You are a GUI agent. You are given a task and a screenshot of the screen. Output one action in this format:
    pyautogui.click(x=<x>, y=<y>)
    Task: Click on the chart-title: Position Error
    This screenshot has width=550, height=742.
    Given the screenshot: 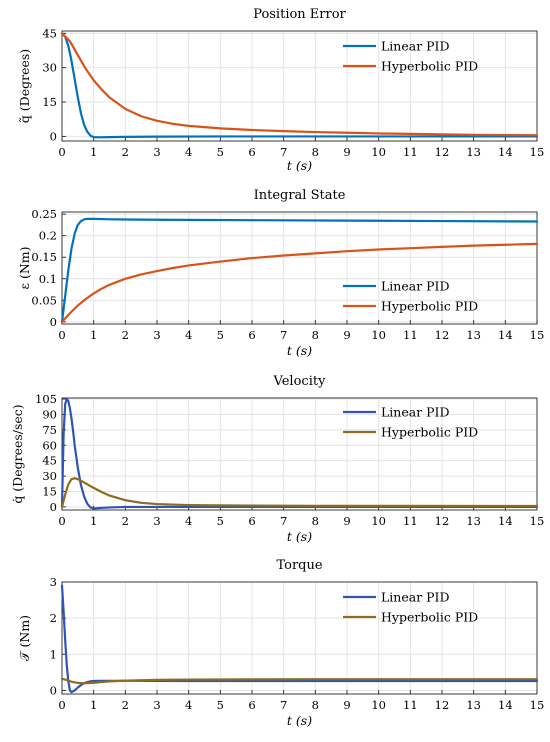 What is the action you would take?
    pyautogui.click(x=299, y=14)
    